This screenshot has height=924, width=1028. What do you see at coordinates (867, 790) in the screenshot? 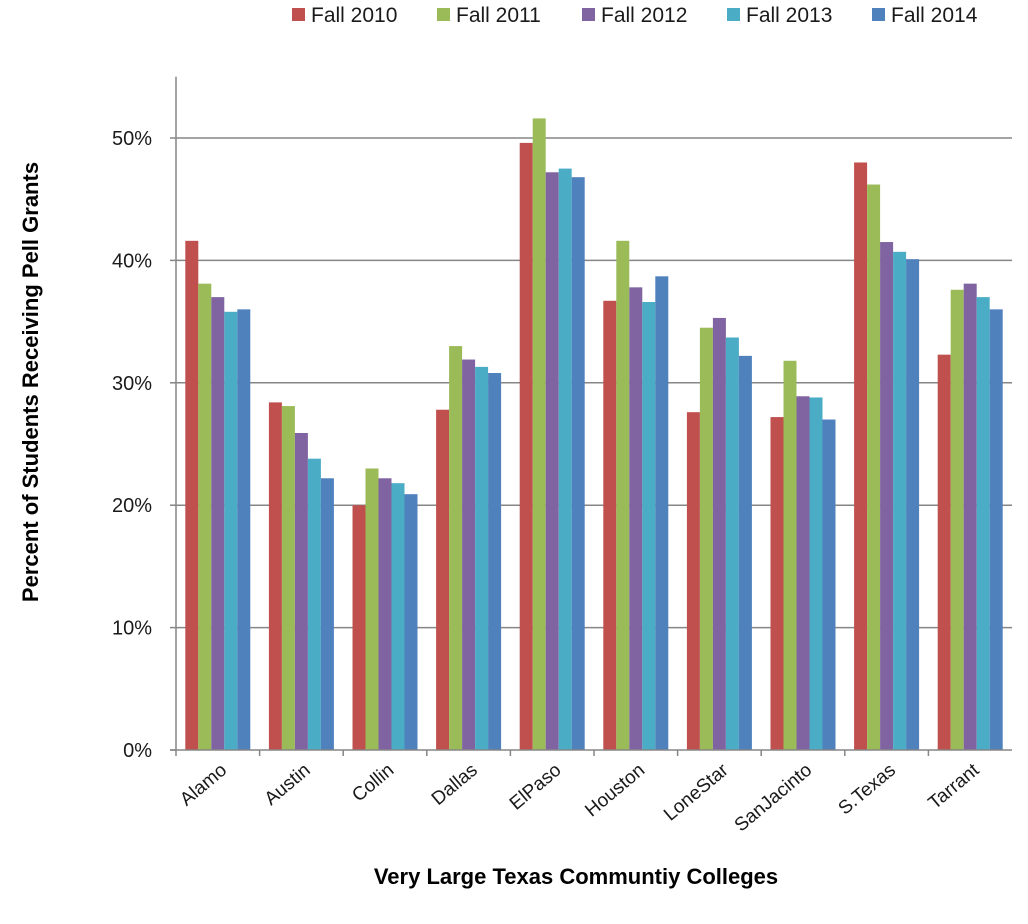
I see `x-tick-label: S.Texas` at bounding box center [867, 790].